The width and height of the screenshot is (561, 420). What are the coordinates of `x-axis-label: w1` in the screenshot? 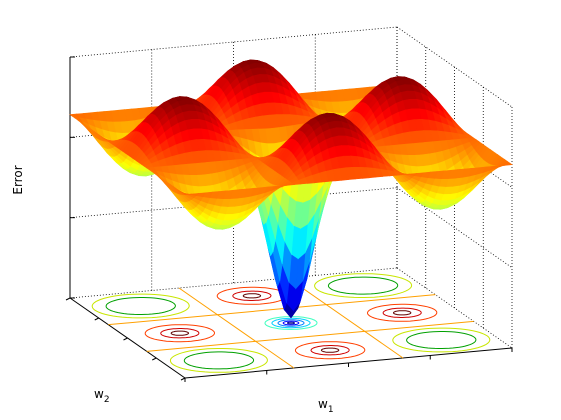 It's located at (326, 406).